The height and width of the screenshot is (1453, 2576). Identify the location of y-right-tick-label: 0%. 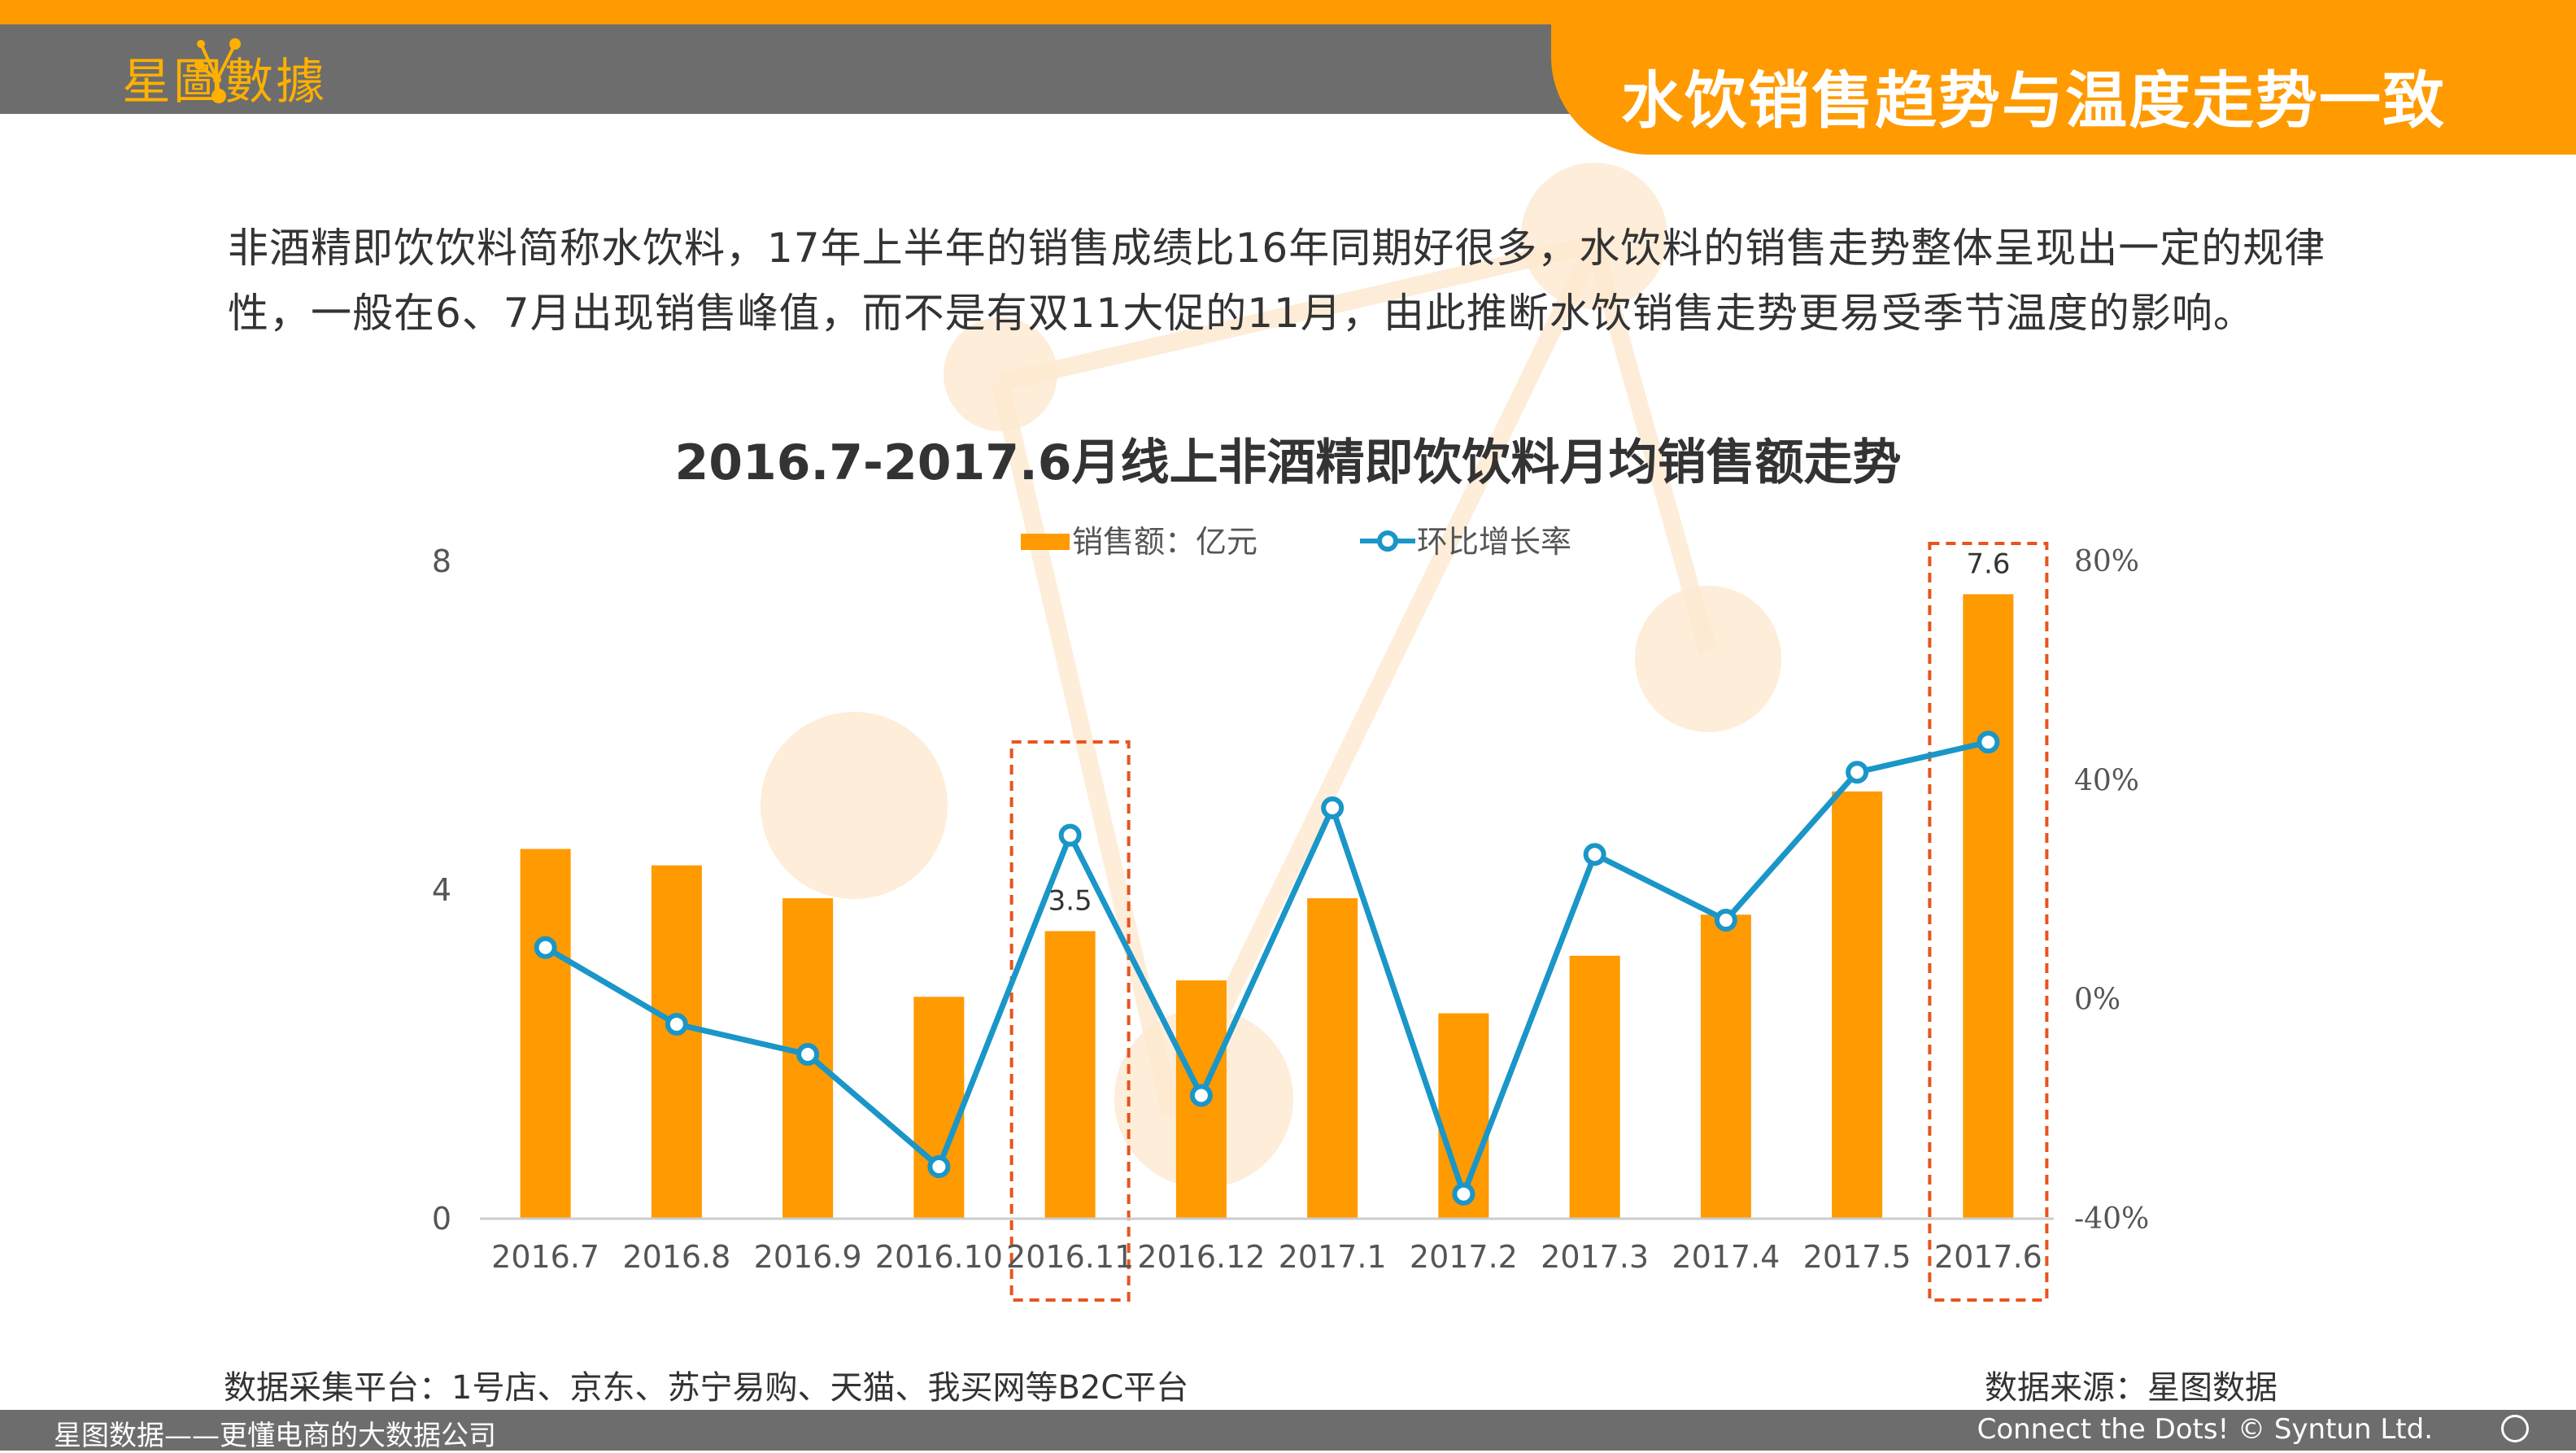
(2097, 1000).